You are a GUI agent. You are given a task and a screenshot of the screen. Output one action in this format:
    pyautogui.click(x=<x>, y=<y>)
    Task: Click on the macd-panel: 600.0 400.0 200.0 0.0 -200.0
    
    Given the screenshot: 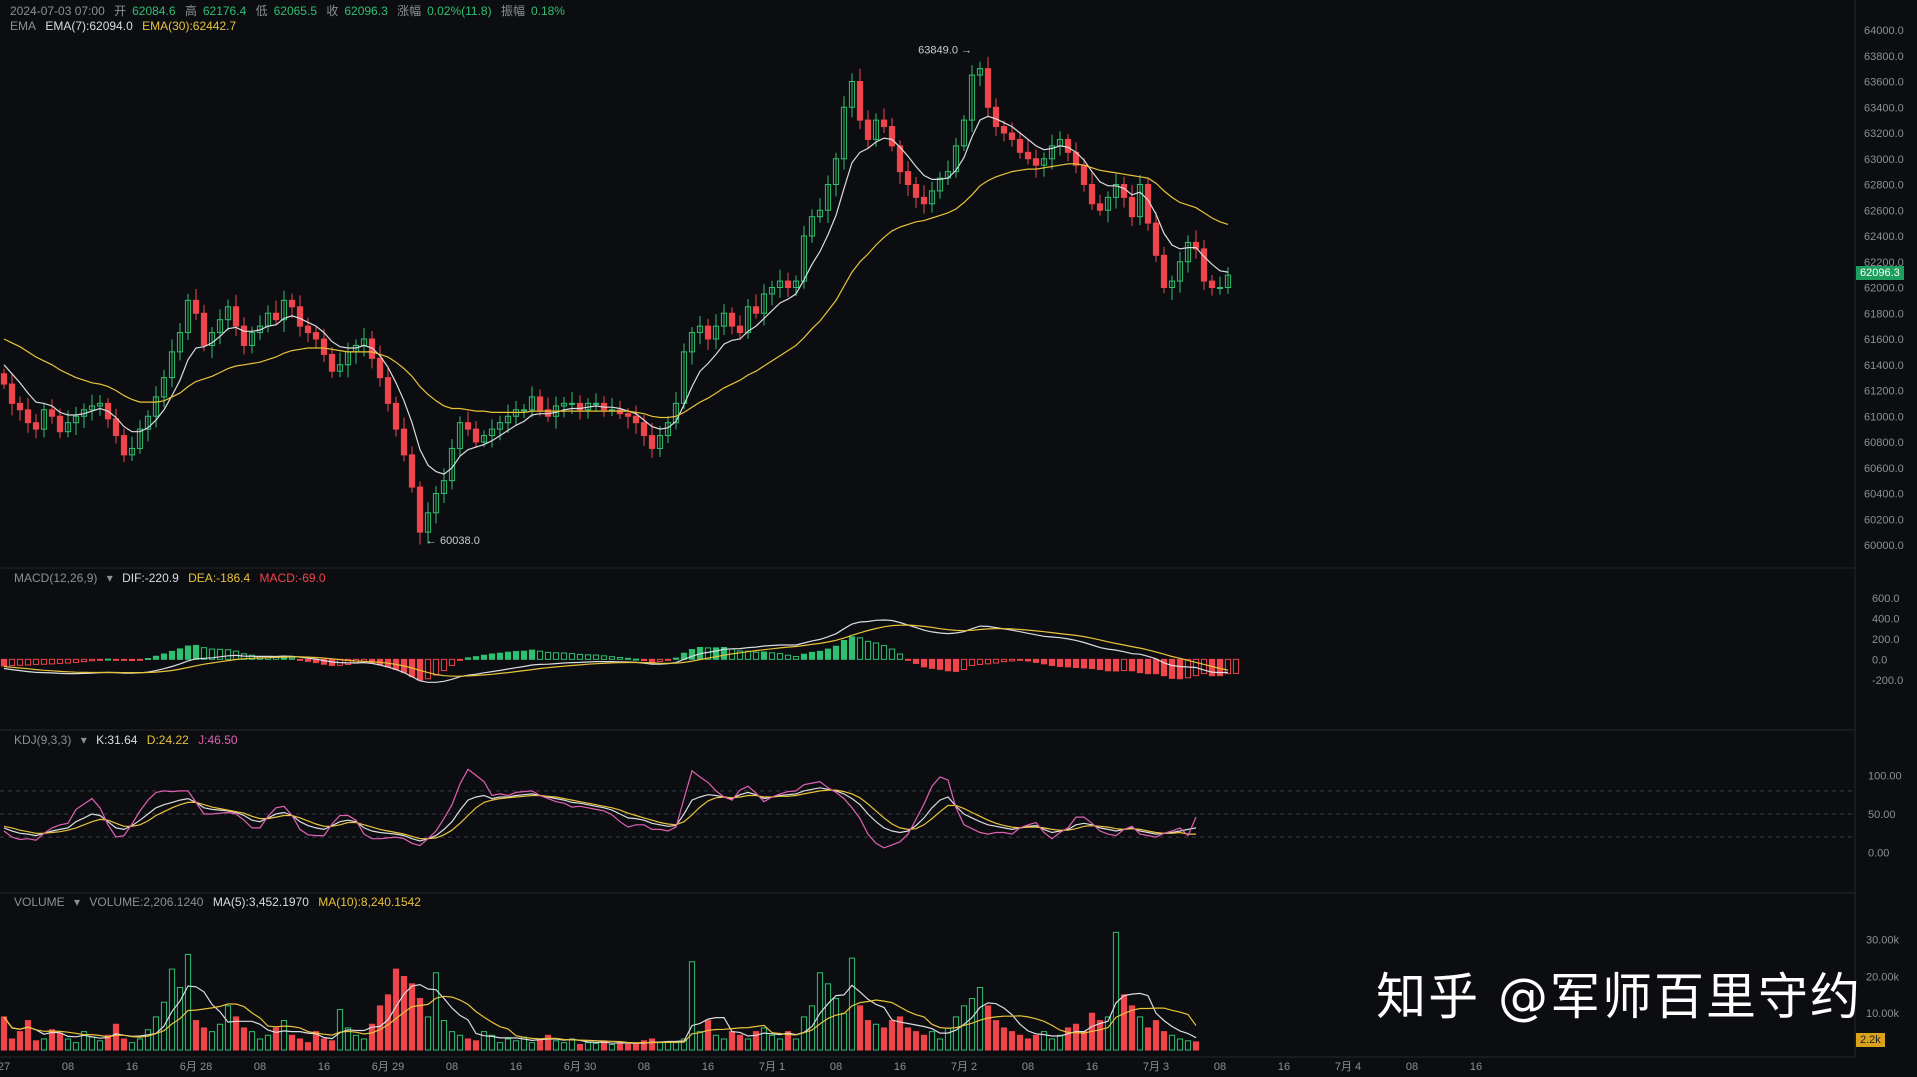 What is the action you would take?
    pyautogui.click(x=951, y=640)
    